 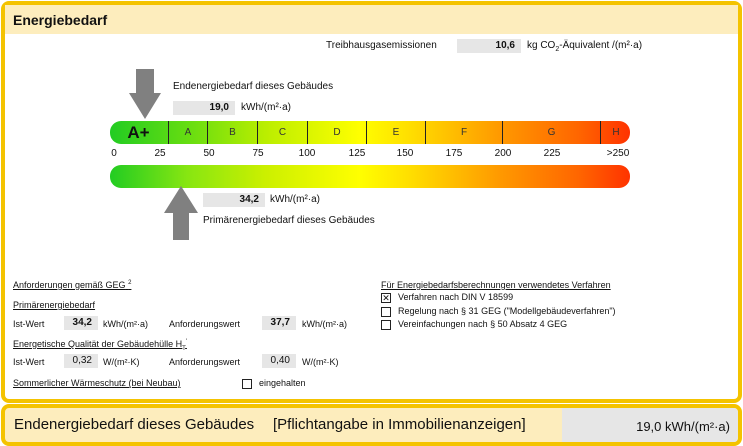 I want to click on verfahren-checkbox-modell, so click(x=386, y=312).